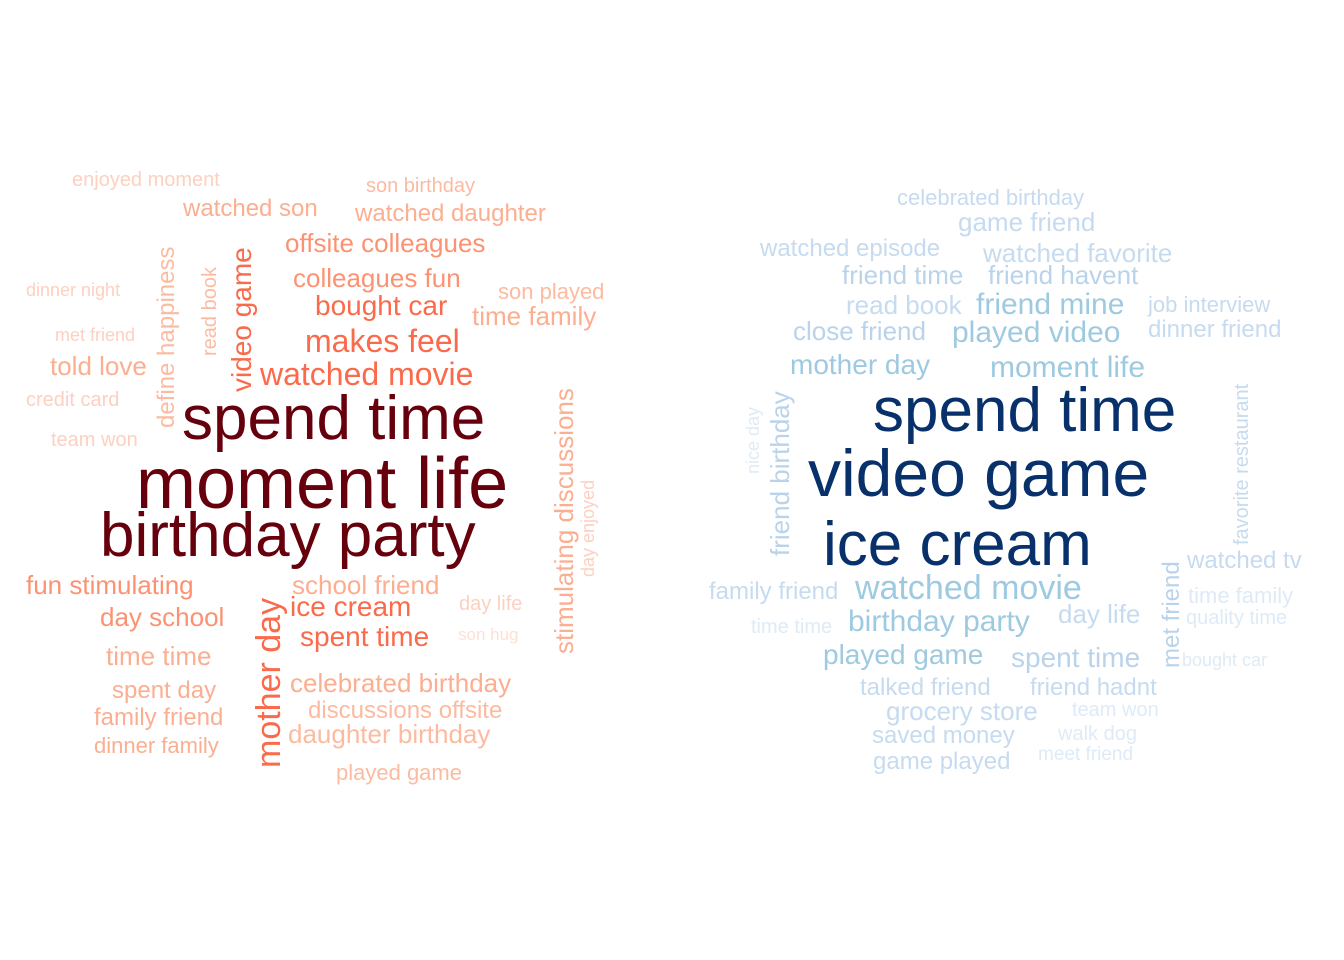 The width and height of the screenshot is (1344, 960). I want to click on word-watched-daughter: watched daughter, so click(450, 213).